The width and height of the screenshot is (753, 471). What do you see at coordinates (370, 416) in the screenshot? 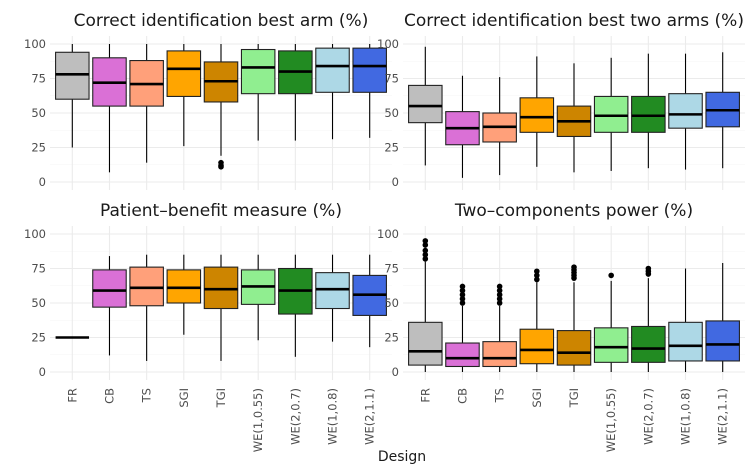
I see `x-tick-label: WE(2,1.1)` at bounding box center [370, 416].